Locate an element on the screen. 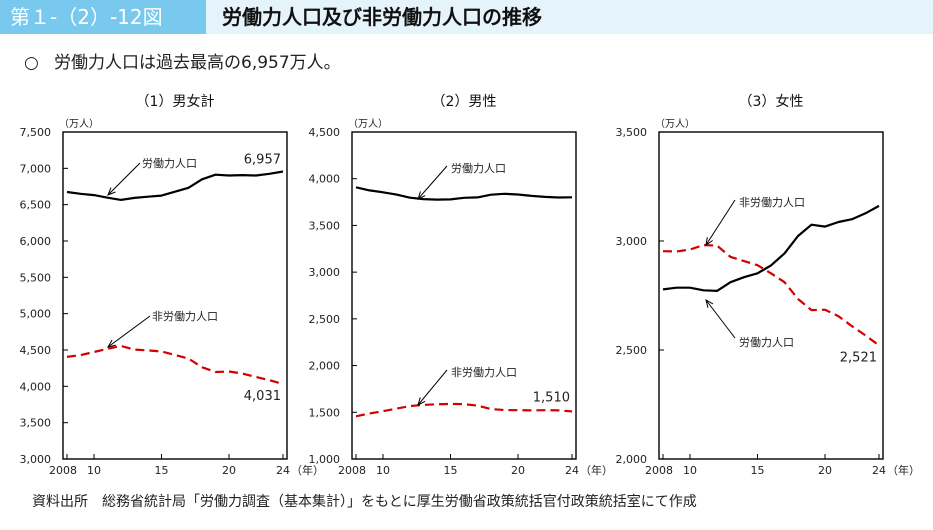 The image size is (933, 530). chart-title-3: （3）女性 is located at coordinates (771, 101).